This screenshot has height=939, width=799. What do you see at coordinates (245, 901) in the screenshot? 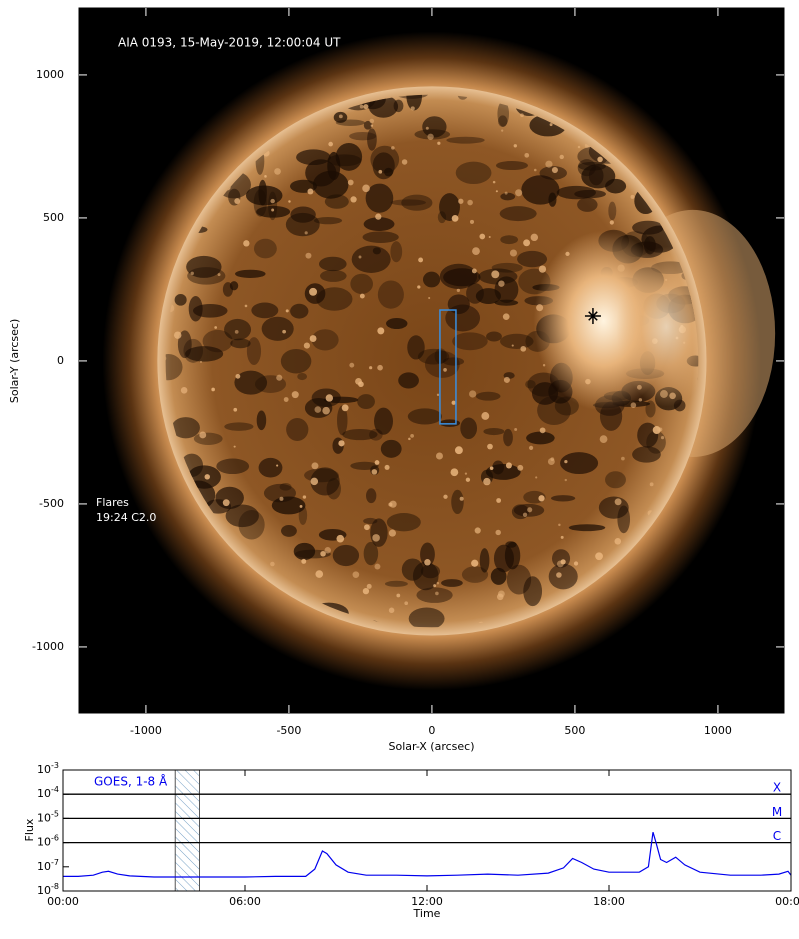
I see `x-tick-label: 06:00` at bounding box center [245, 901].